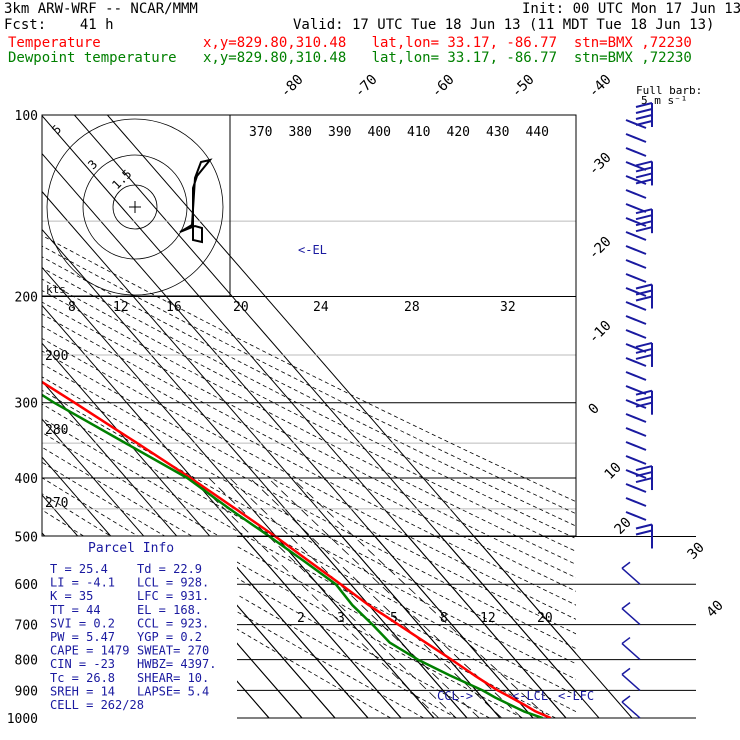 The height and width of the screenshot is (740, 740). What do you see at coordinates (121, 307) in the screenshot?
I see `mixing-ratio-label: 12` at bounding box center [121, 307].